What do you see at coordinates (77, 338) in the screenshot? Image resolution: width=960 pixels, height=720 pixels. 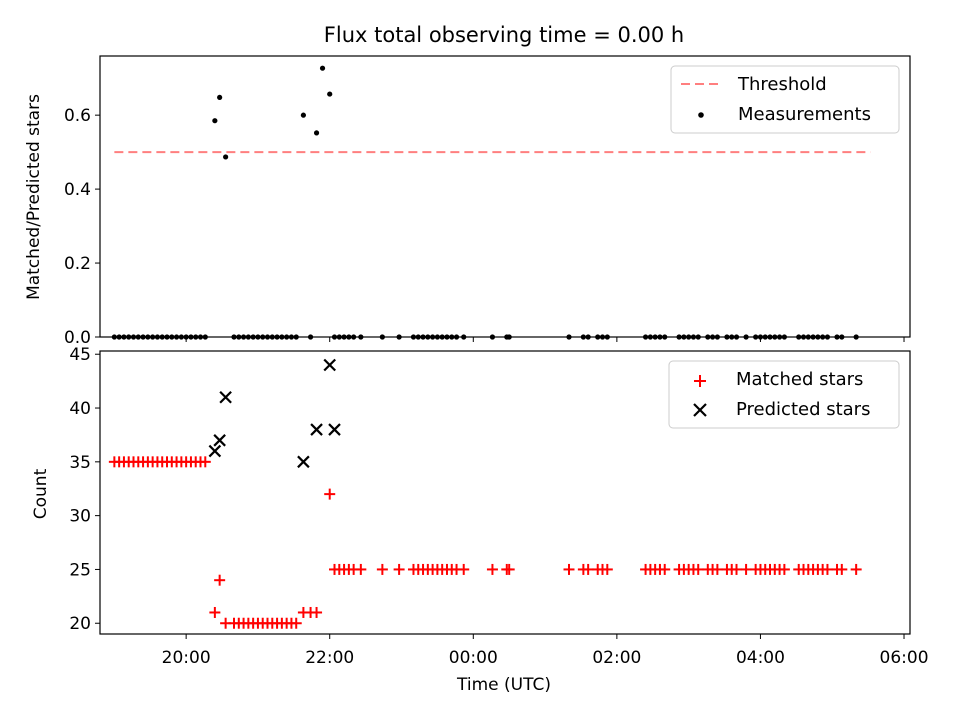 I see `top-y-tick-label: 0.0` at bounding box center [77, 338].